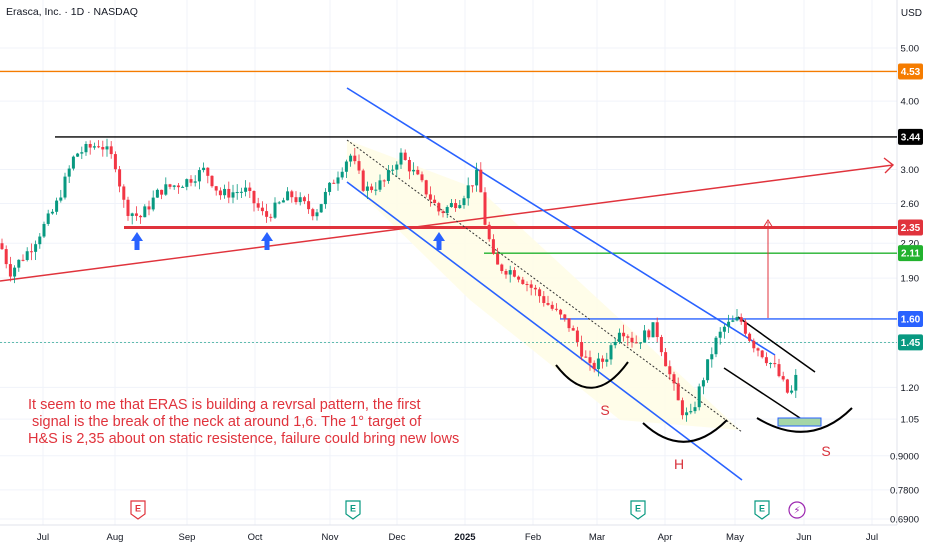 The image size is (932, 550). Describe the element at coordinates (889, 165) in the screenshot. I see `trend-arrowhead` at that location.